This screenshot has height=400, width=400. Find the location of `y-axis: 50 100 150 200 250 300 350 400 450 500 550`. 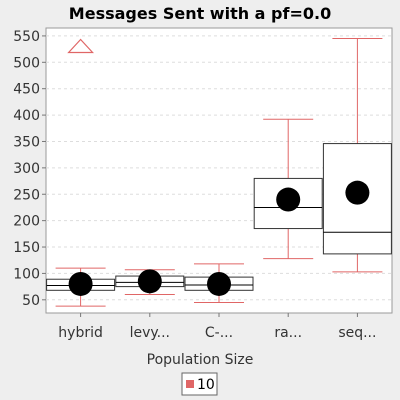

y-axis: 50 100 150 200 250 300 350 400 450 500 550 is located at coordinates (29, 169).